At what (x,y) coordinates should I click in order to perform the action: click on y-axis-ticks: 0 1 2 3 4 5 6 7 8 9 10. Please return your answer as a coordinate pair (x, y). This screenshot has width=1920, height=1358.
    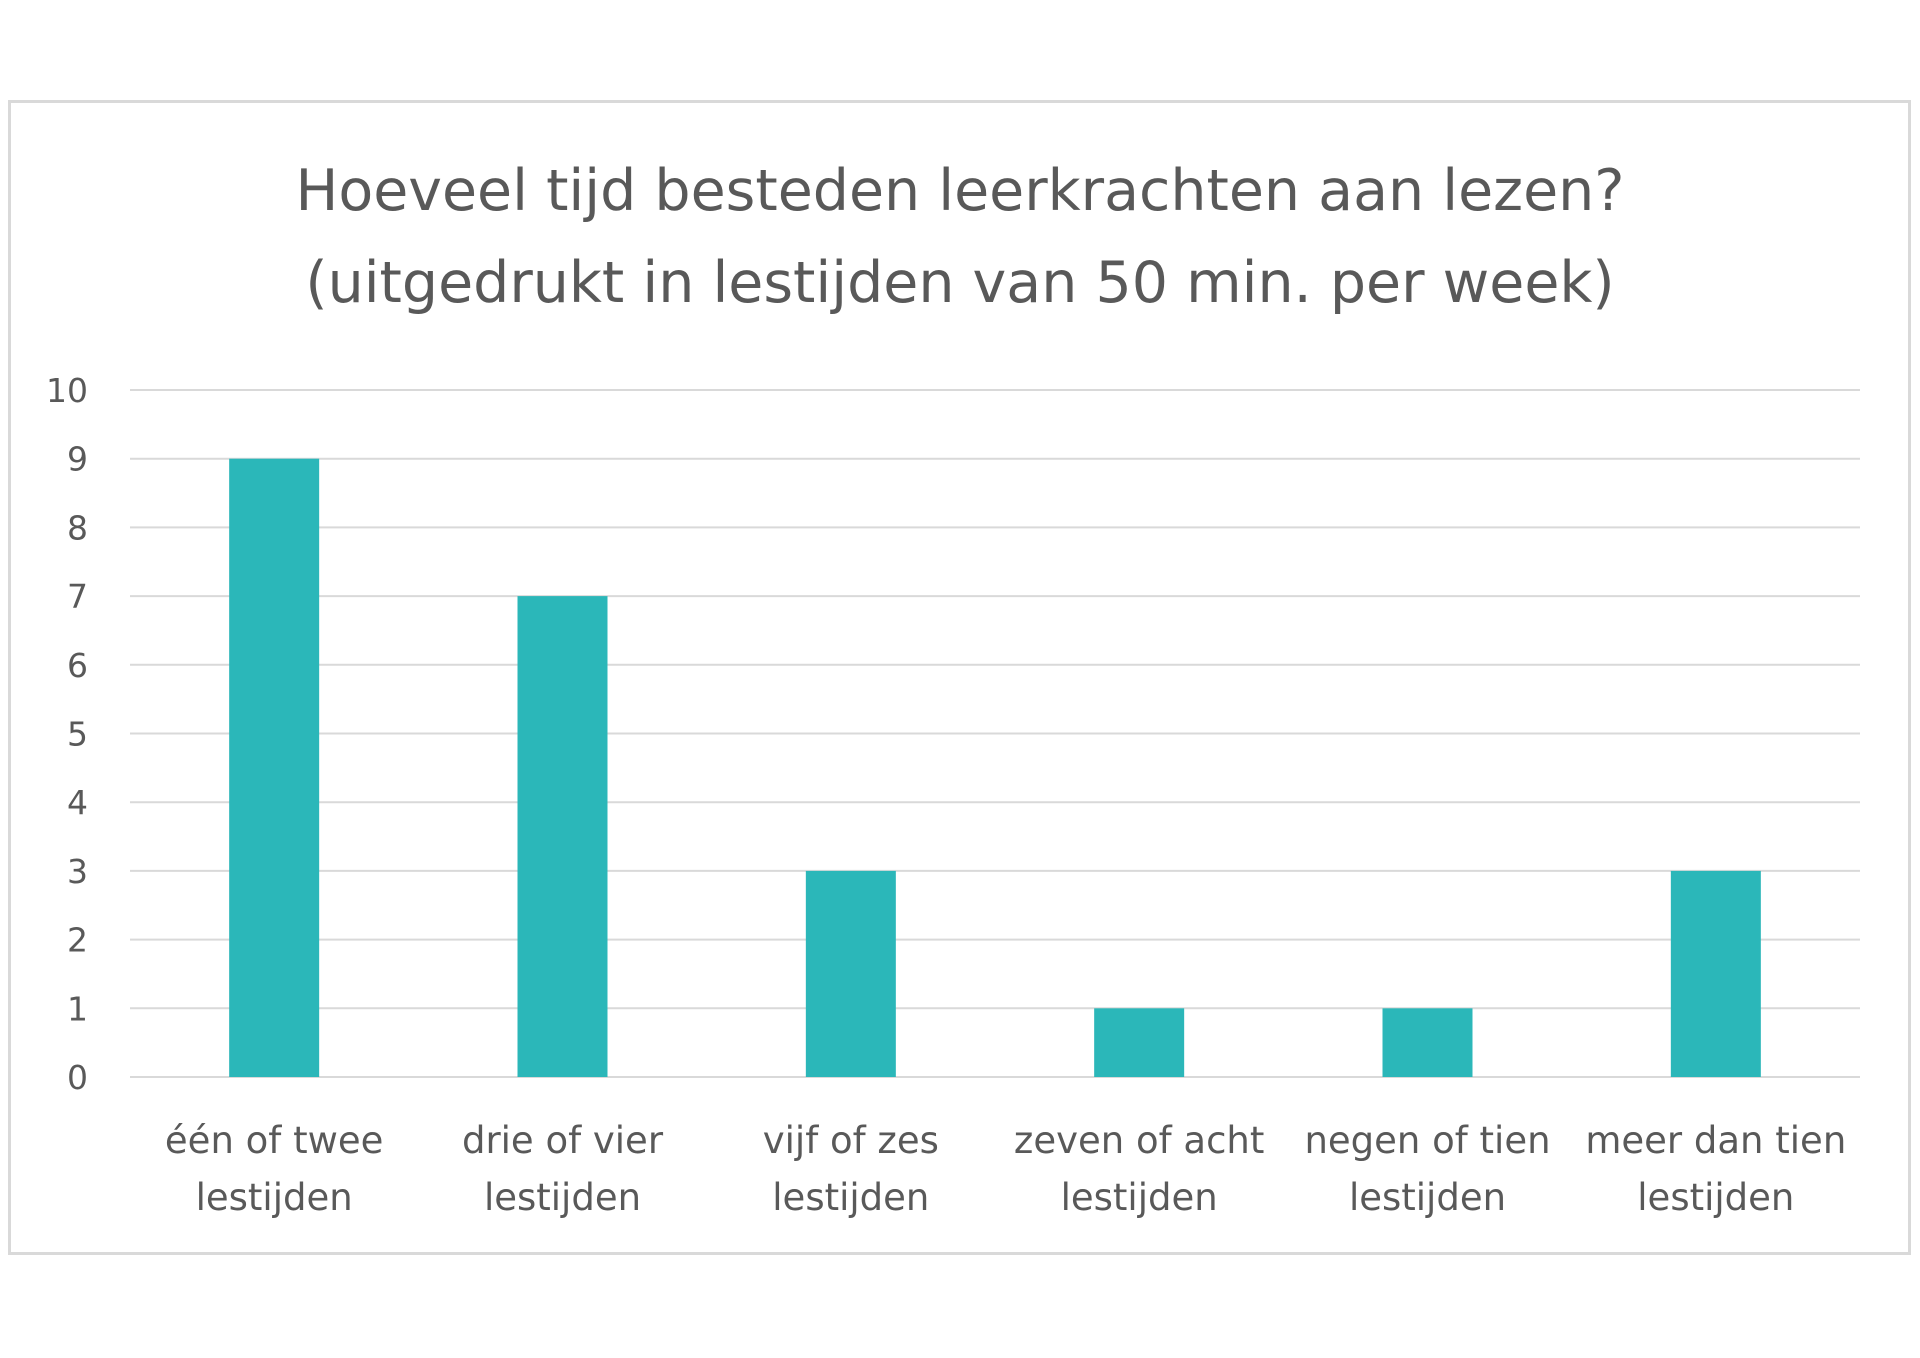
    Looking at the image, I should click on (67, 734).